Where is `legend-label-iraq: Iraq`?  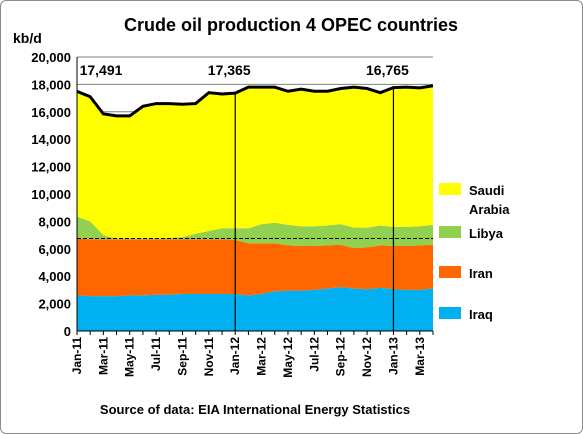 legend-label-iraq: Iraq is located at coordinates (481, 314).